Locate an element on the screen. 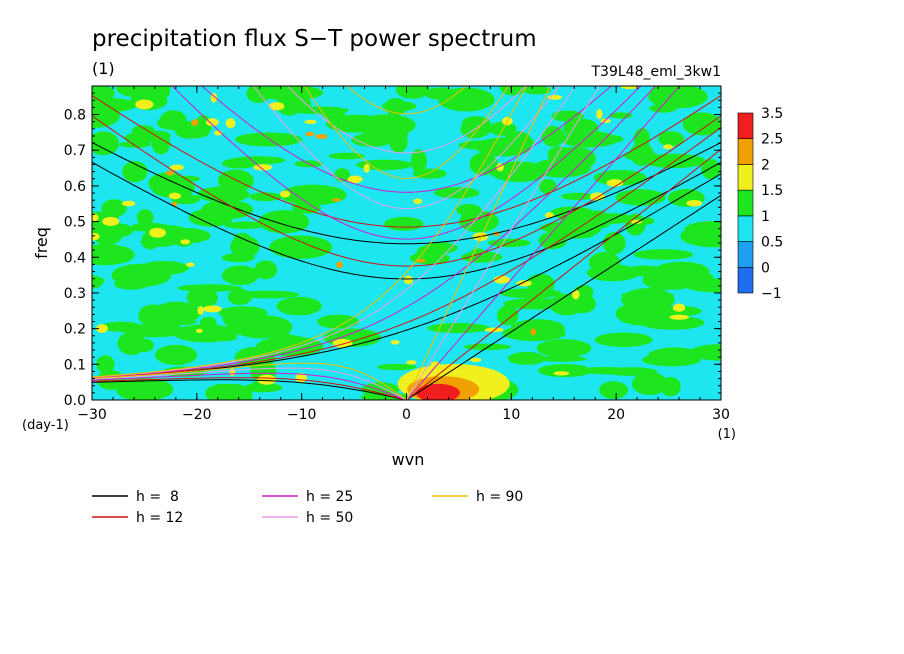 The width and height of the screenshot is (904, 654). rossby-wave-curve is located at coordinates (249, 386).